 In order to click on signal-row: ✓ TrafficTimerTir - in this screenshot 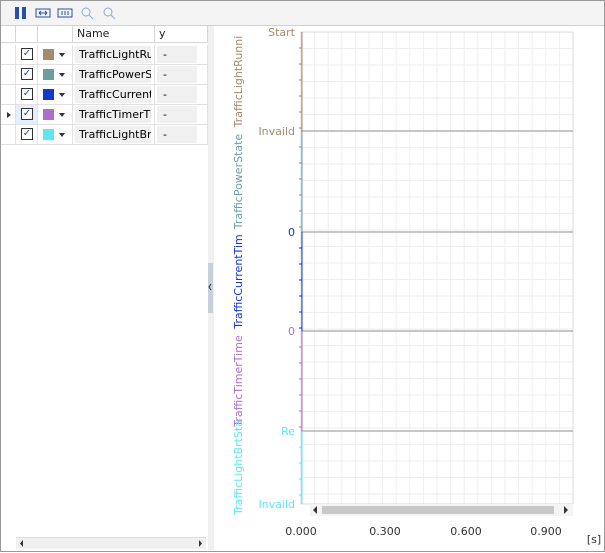, I will do `click(104, 115)`.